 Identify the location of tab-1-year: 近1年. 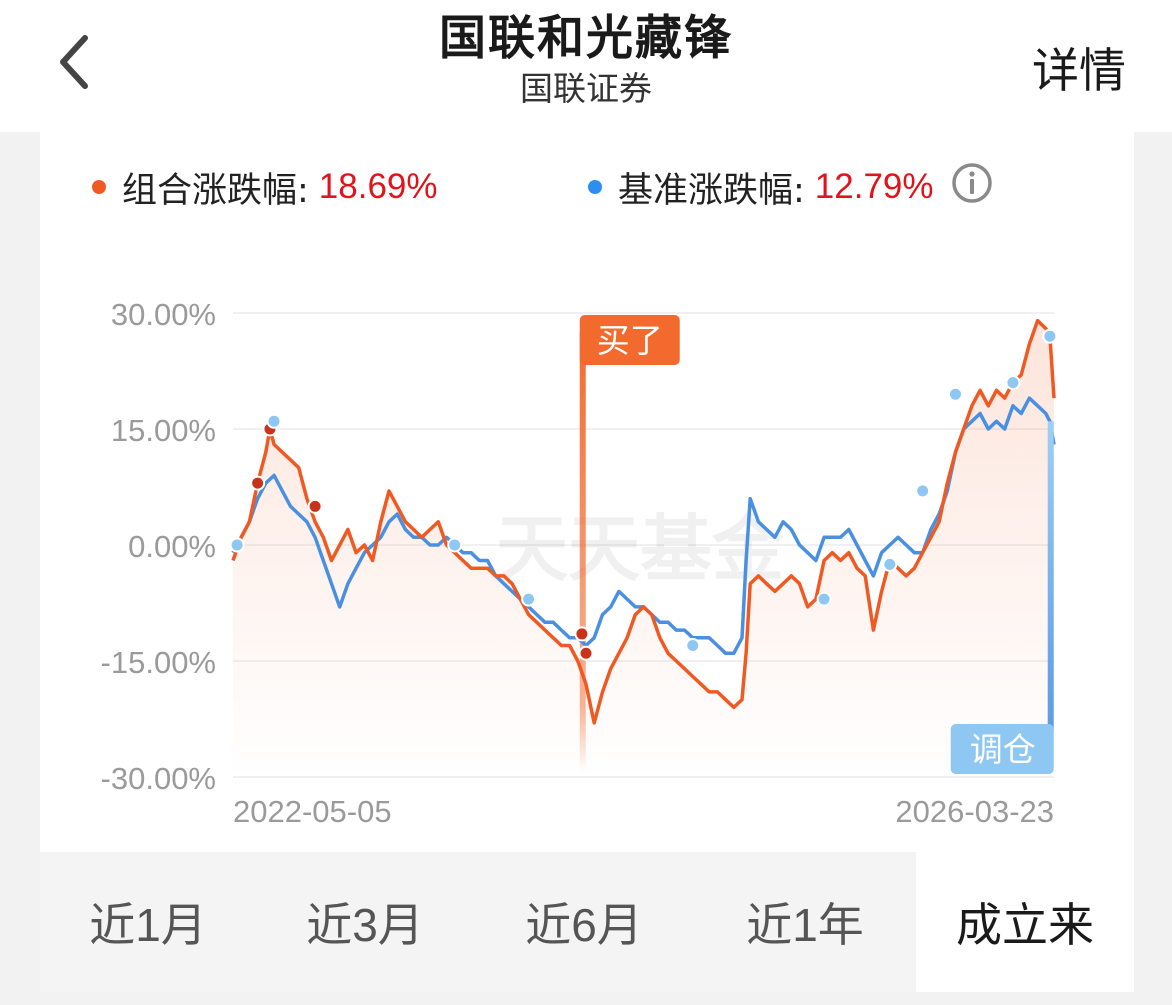
(805, 922).